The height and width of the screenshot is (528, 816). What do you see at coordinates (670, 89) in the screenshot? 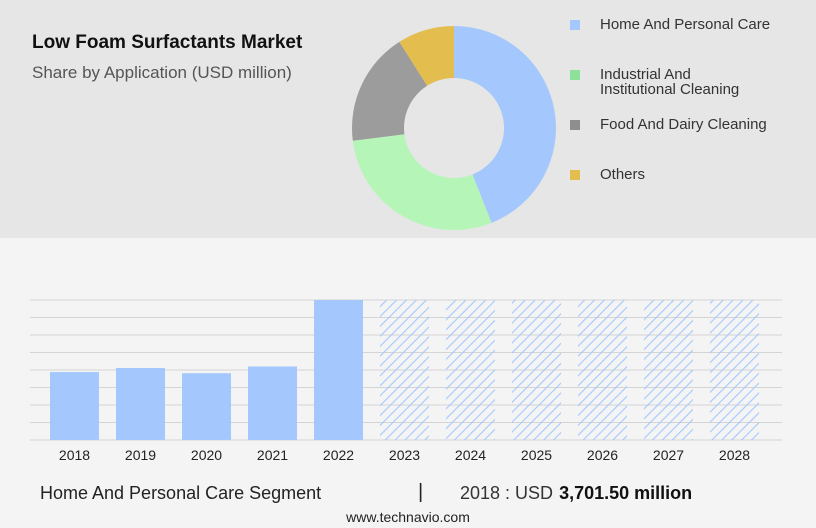
I see `legend-label-line2: Institutional Cleaning` at bounding box center [670, 89].